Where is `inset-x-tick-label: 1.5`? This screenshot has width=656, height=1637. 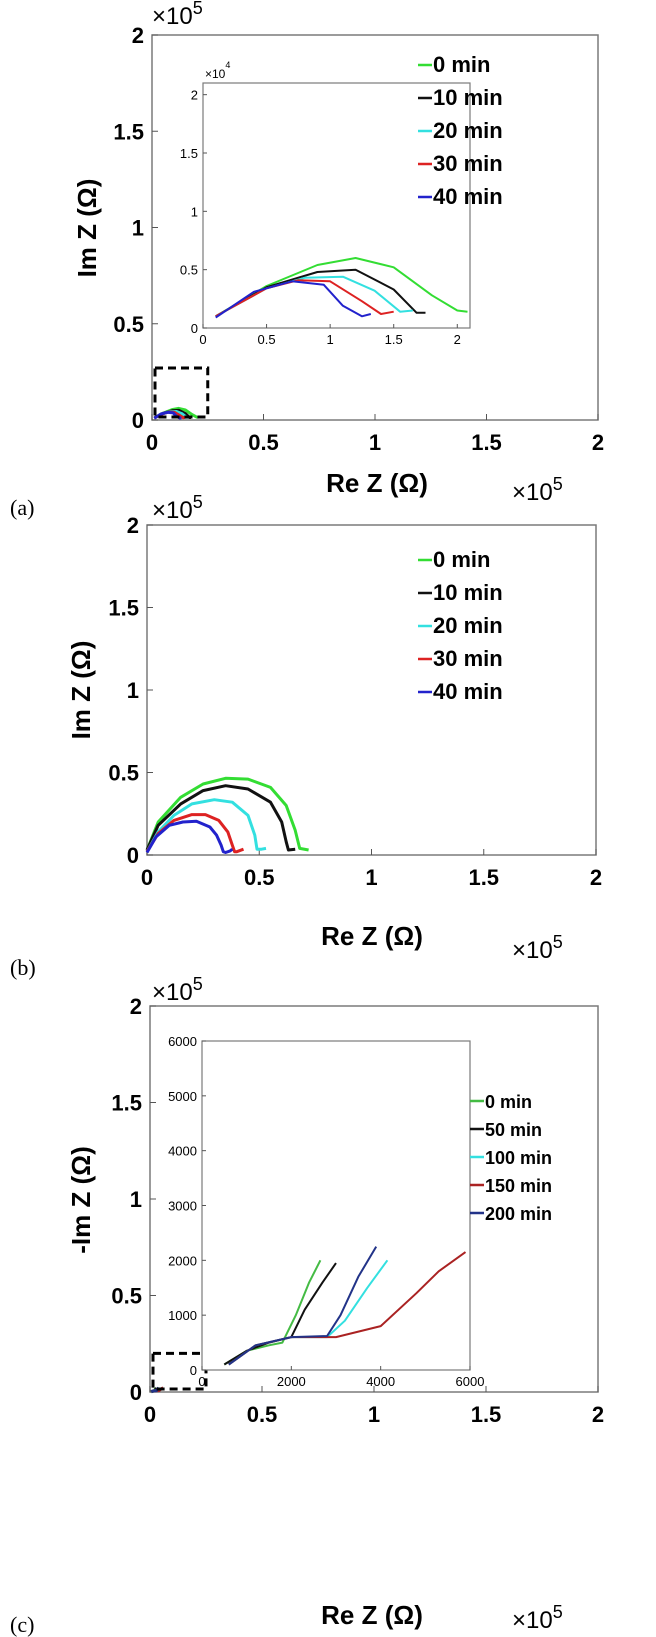 inset-x-tick-label: 1.5 is located at coordinates (394, 339).